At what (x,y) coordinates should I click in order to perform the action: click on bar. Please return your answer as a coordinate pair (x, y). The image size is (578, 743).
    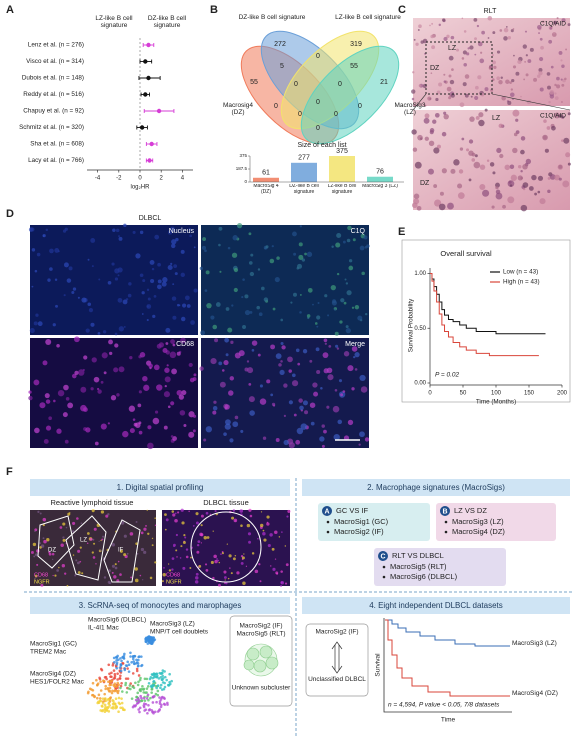
    Looking at the image, I should click on (380, 179).